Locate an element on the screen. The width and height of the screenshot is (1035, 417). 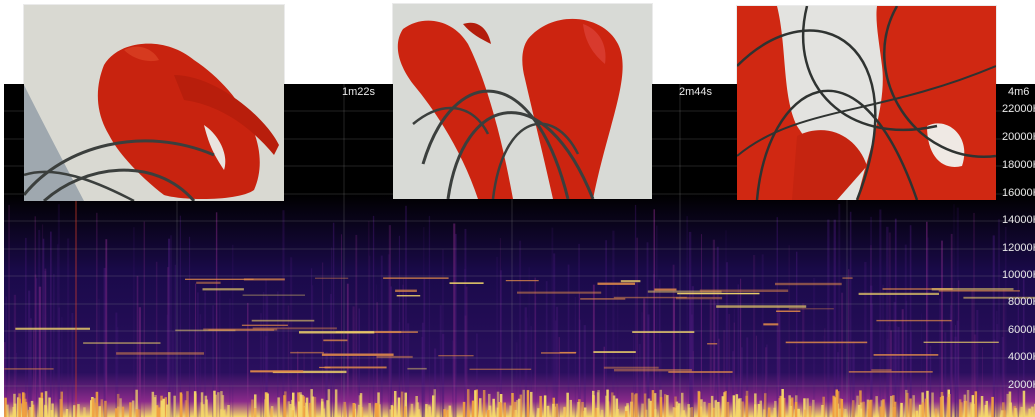
freq-label-10000: 10000Hz is located at coordinates (1018, 275).